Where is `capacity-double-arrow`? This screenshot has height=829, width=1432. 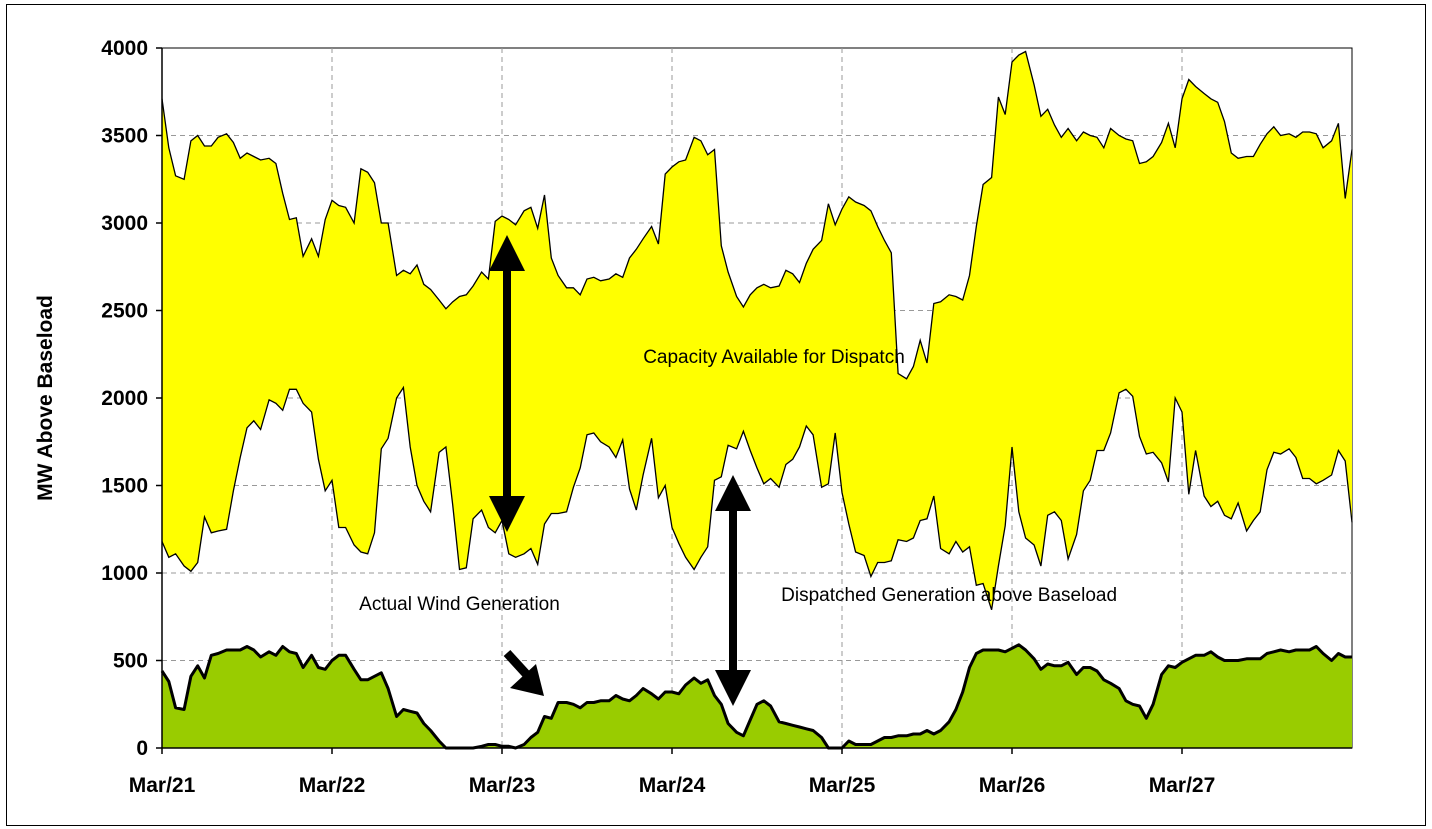 capacity-double-arrow is located at coordinates (507, 383).